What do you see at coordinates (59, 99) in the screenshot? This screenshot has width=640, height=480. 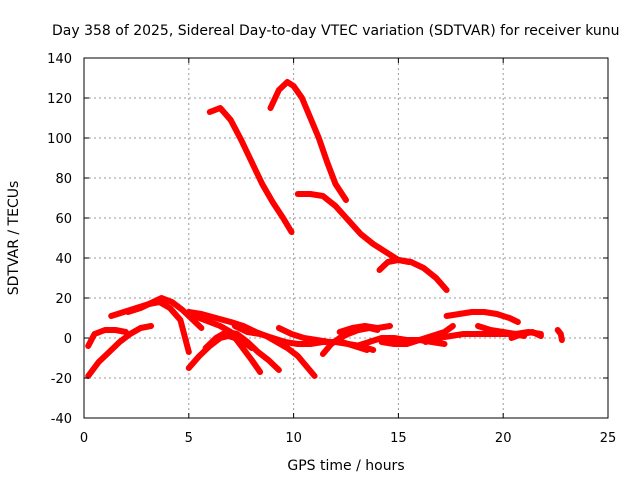 I see `y-tick-label: 120` at bounding box center [59, 99].